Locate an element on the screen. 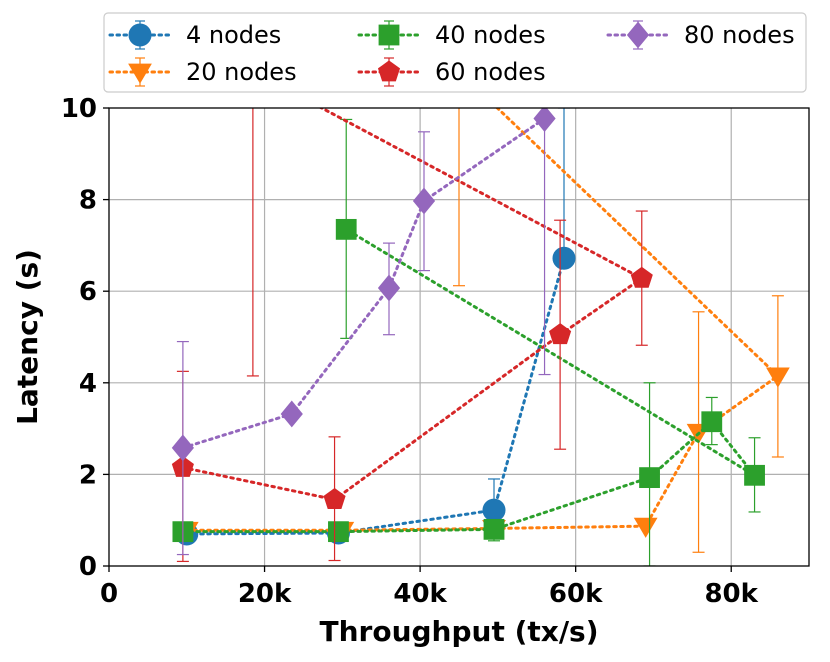  legend-entry: 20 nodes is located at coordinates (202, 72).